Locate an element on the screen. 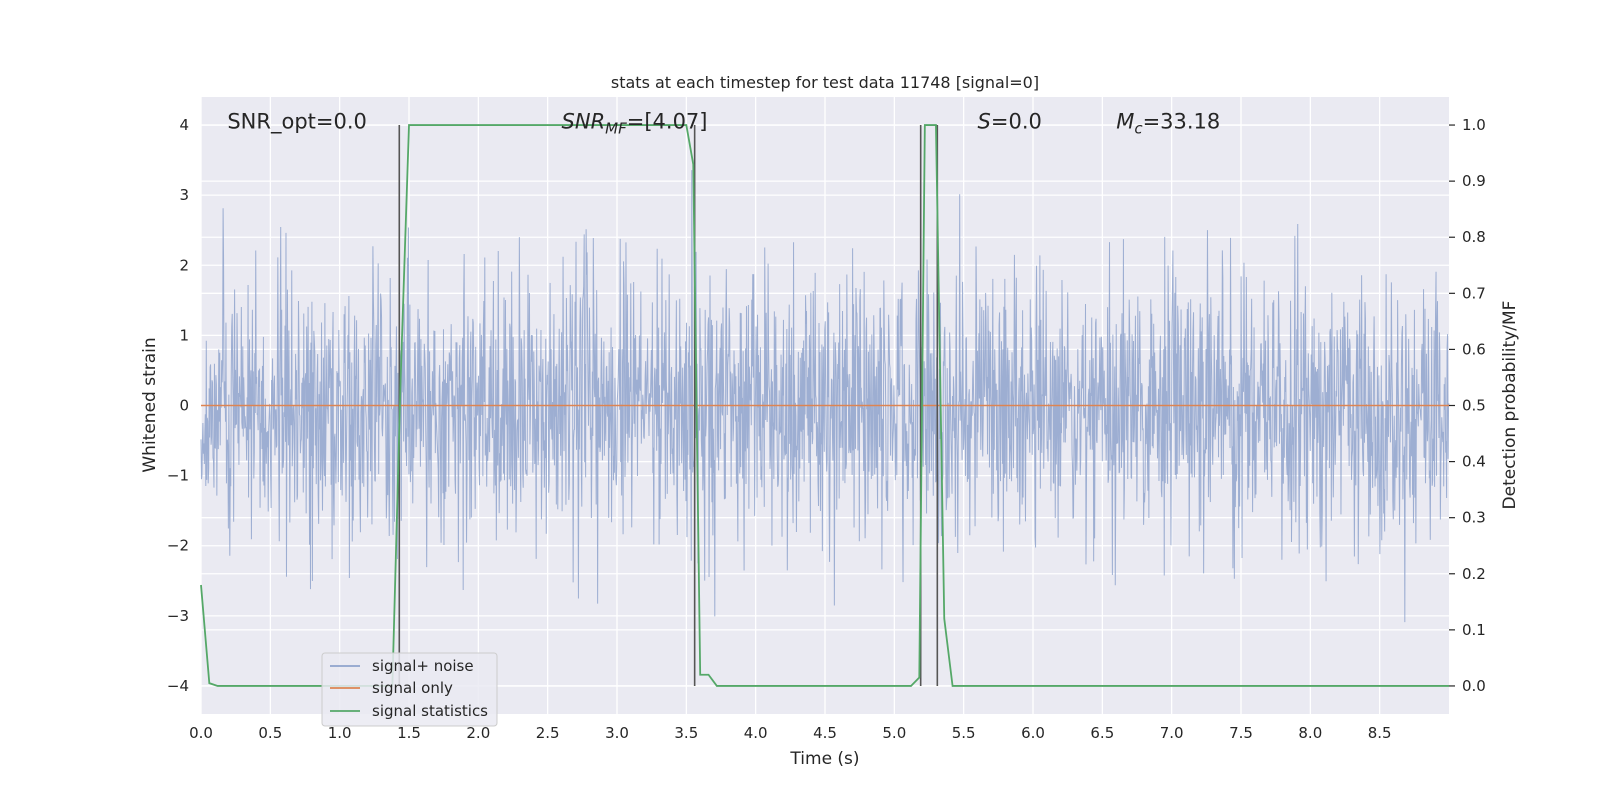 This screenshot has width=1600, height=800. annotations: SNR_opt=0.0 SNRMF=[4.07] S=0.0 Mc=33.18 is located at coordinates (723, 124).